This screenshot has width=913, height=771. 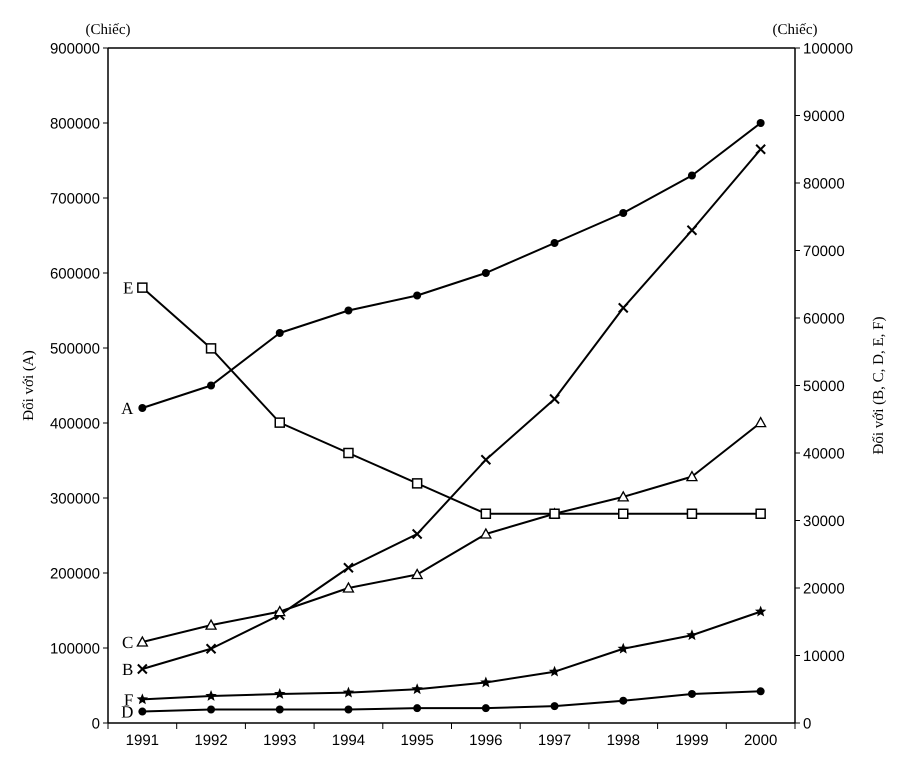 What do you see at coordinates (75, 423) in the screenshot?
I see `y-tick-label: 400000` at bounding box center [75, 423].